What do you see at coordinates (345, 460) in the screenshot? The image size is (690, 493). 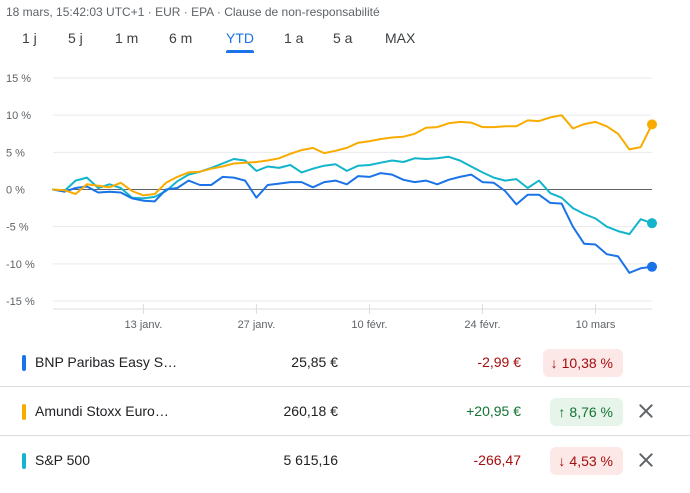 I see `list-item: S&P 500 5 615,16 -266,47 ↓ 4,53 %` at bounding box center [345, 460].